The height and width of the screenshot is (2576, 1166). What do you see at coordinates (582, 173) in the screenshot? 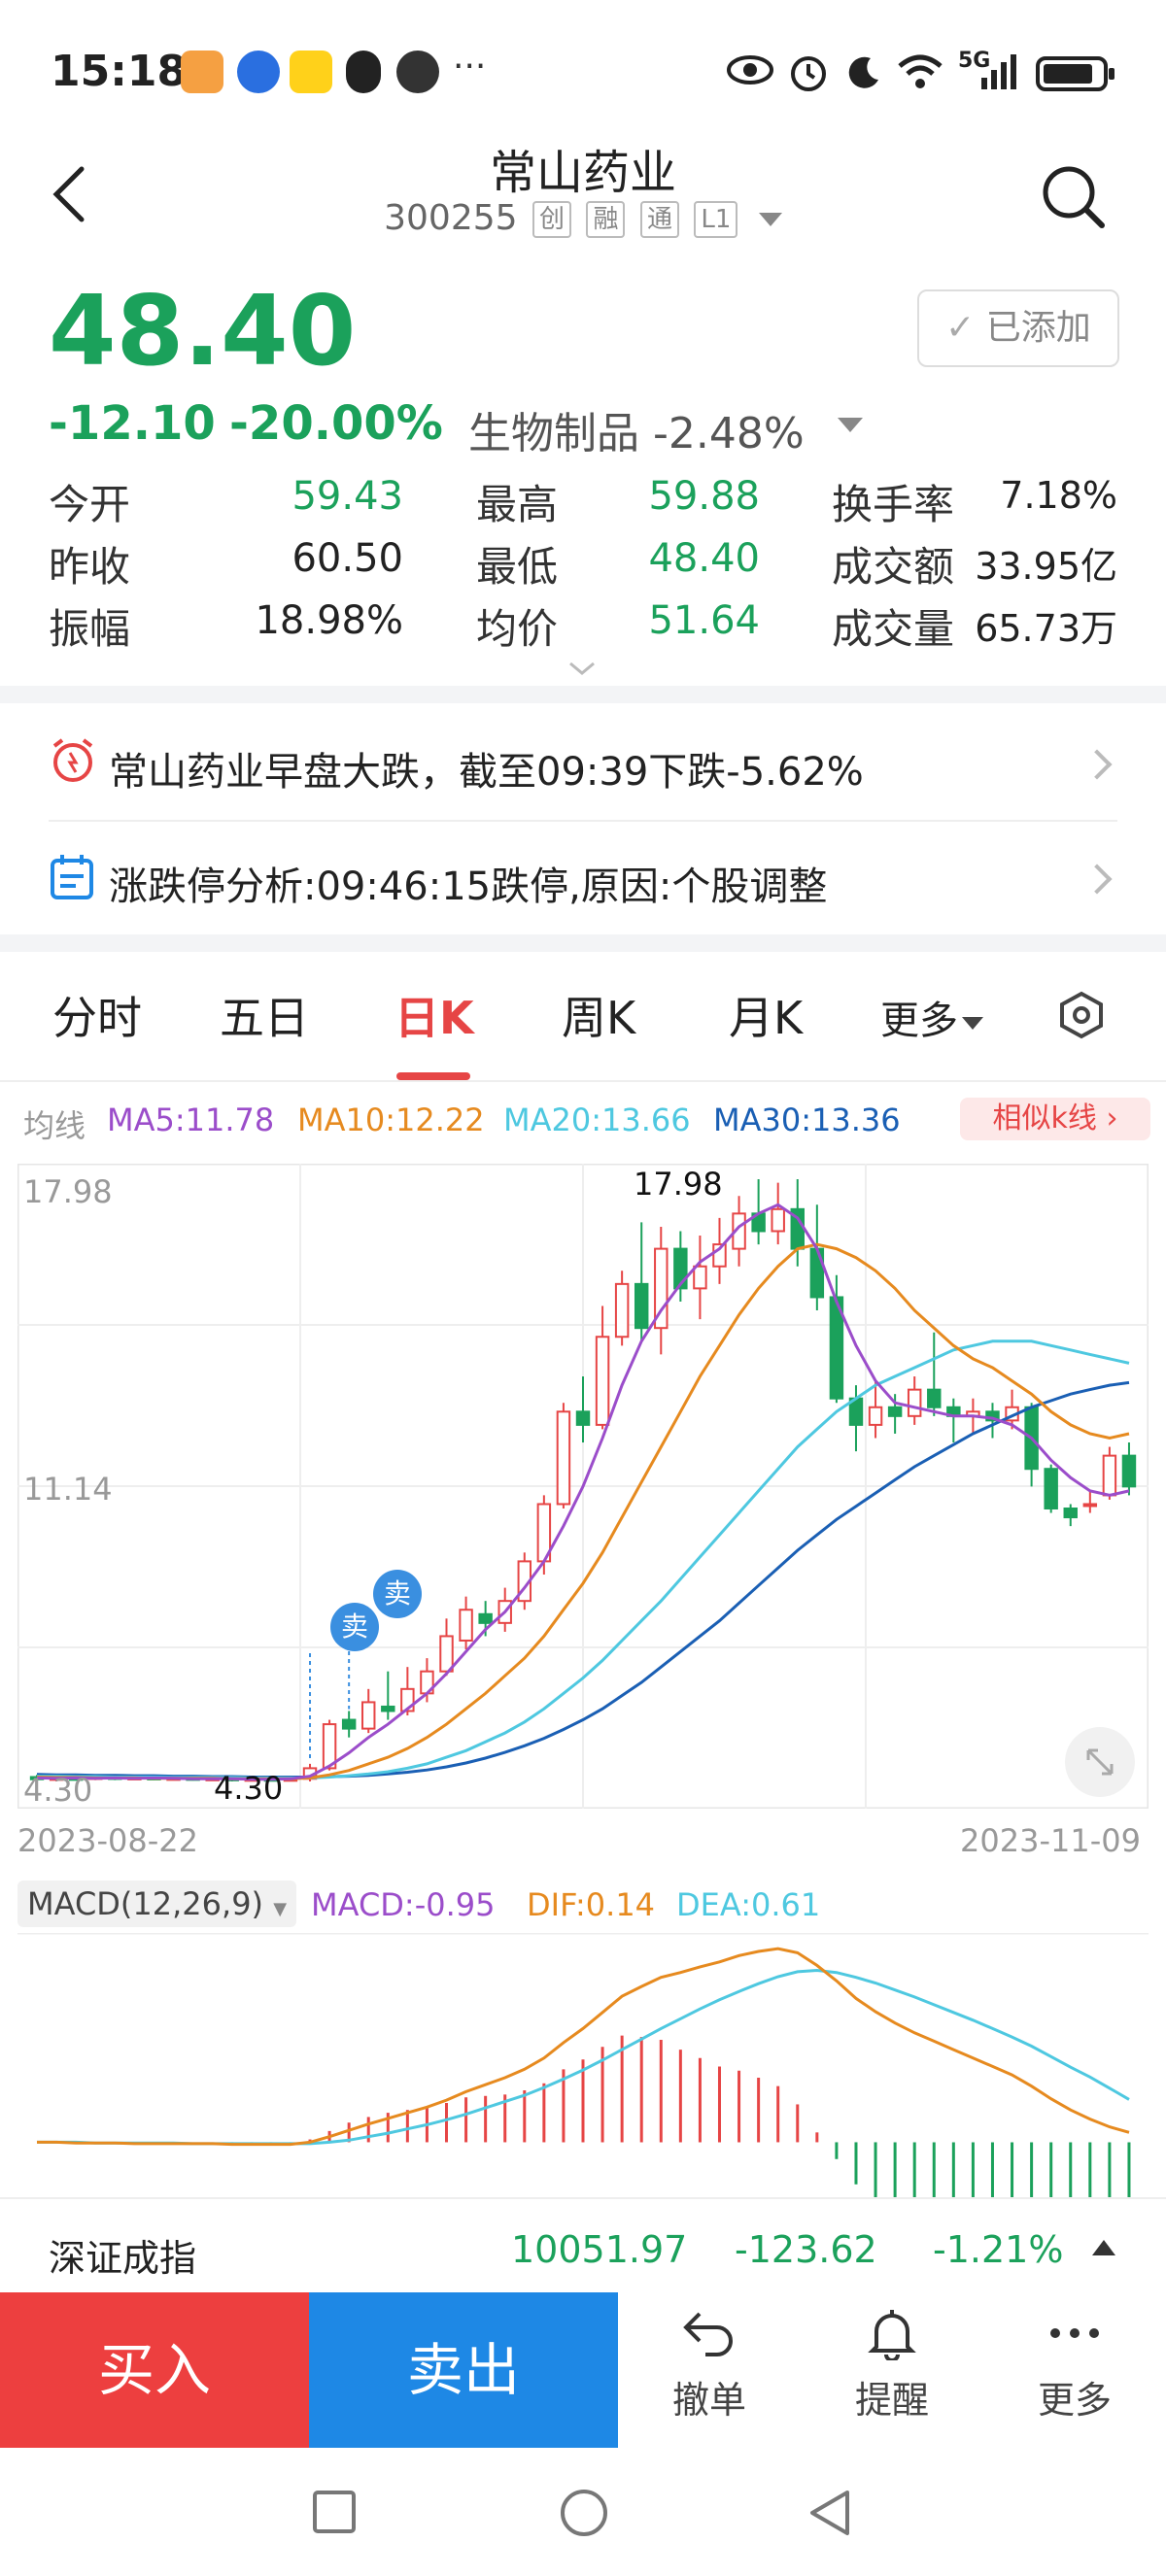
I see `stock-name: 常山药业` at bounding box center [582, 173].